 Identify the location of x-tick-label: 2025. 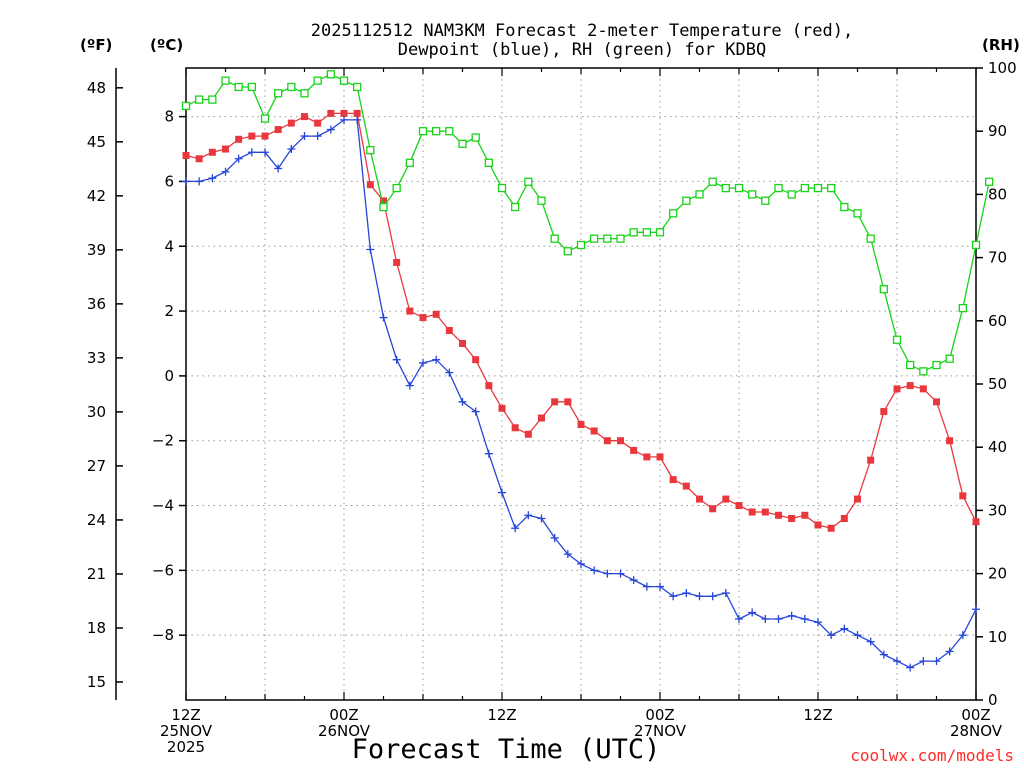
(186, 747).